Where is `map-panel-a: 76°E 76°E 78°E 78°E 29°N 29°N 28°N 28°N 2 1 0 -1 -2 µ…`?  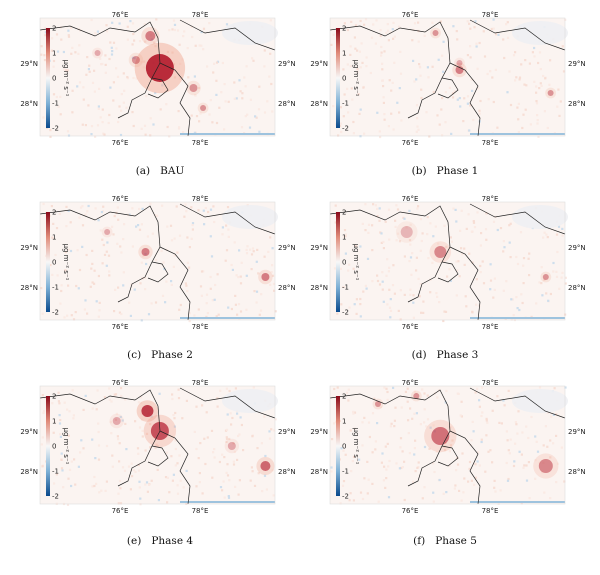
map-panel-a: 76°E 76°E 78°E 78°E 29°N 29°N 28°N 28°N 2 1 0 -1 -2 µ… is located at coordinates (157, 79).